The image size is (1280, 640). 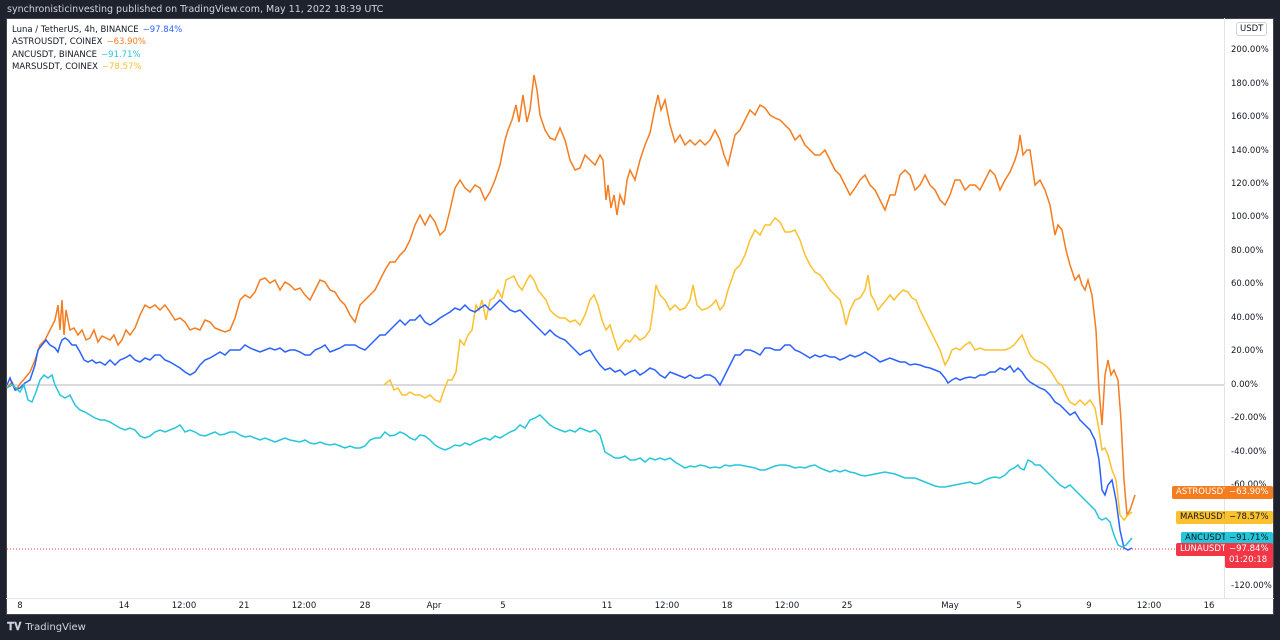 I want to click on tag-value-luna: −97.84% 01:20:18, so click(x=1249, y=555).